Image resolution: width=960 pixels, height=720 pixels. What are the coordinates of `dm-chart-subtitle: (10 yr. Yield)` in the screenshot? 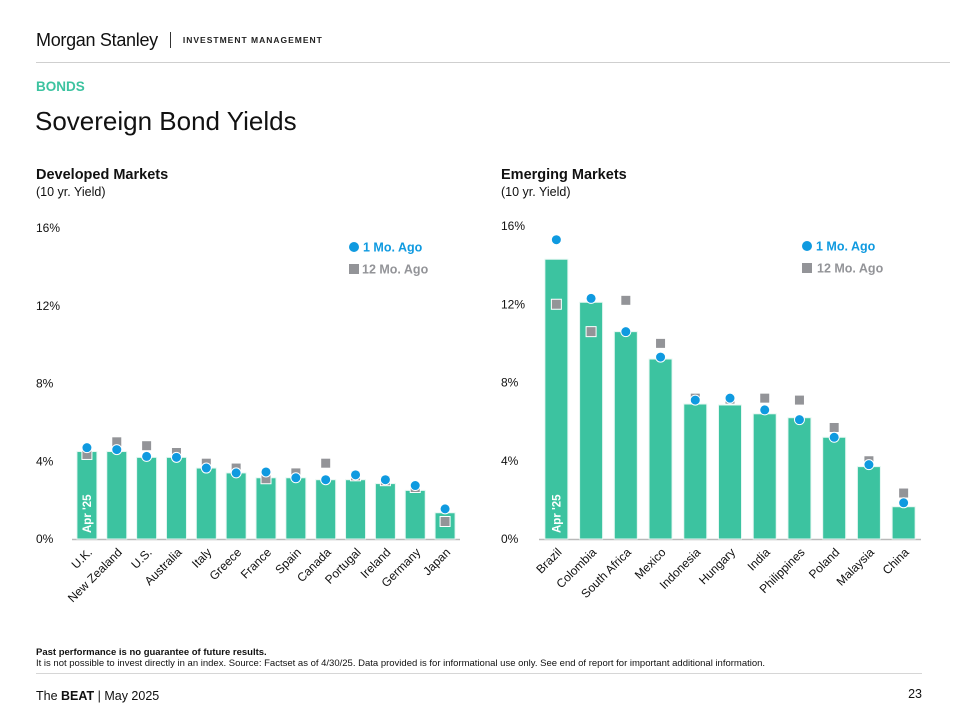 It's located at (71, 192).